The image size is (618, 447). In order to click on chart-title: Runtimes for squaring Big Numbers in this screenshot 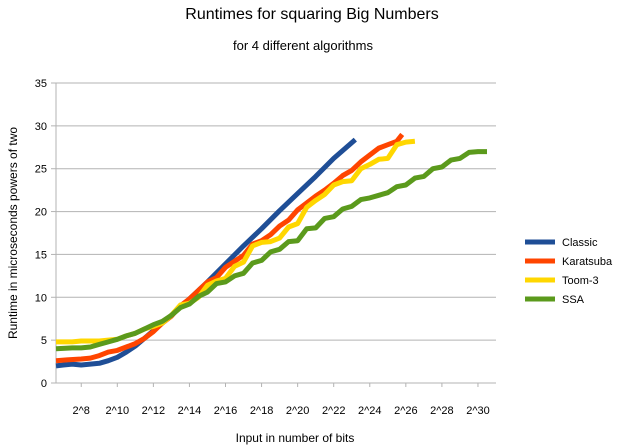, I will do `click(311, 14)`.